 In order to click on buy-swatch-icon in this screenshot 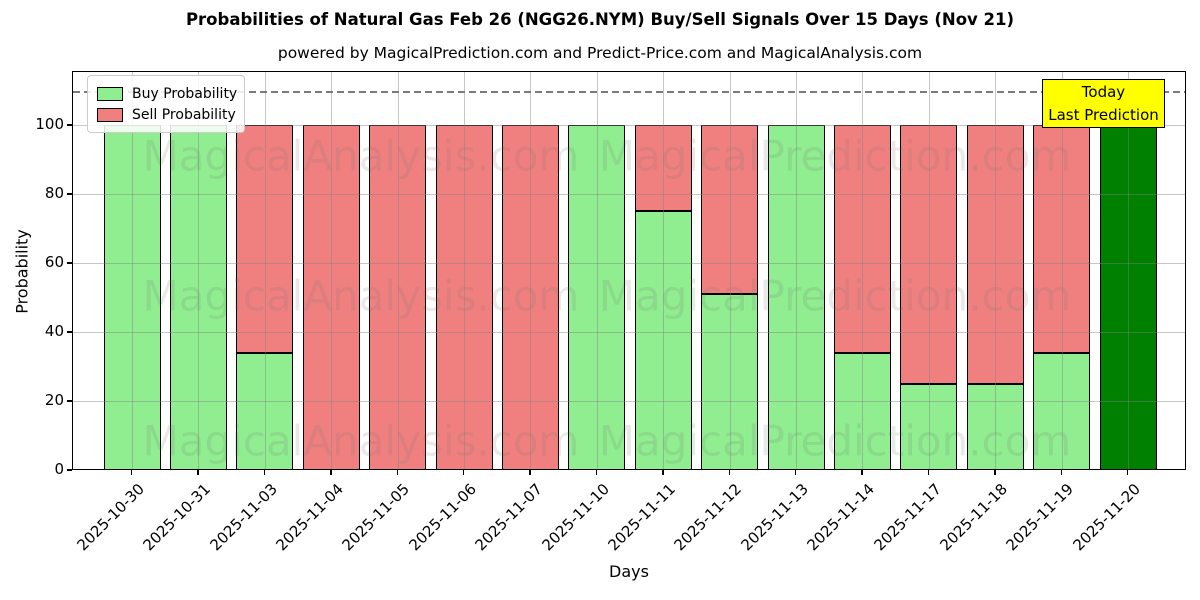, I will do `click(110, 93)`.